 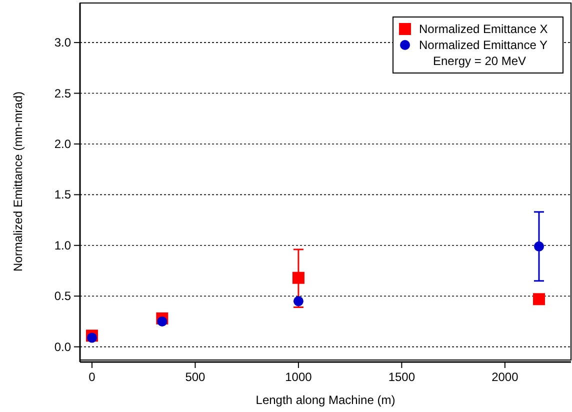 What do you see at coordinates (483, 29) in the screenshot?
I see `legend-label: Normalized Emittance X` at bounding box center [483, 29].